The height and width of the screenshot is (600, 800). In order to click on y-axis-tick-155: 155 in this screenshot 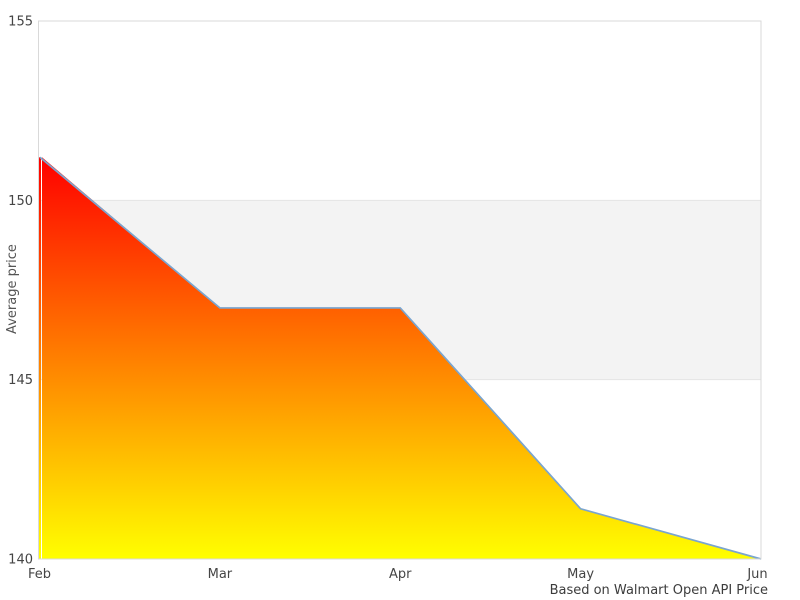, I will do `click(20, 22)`.